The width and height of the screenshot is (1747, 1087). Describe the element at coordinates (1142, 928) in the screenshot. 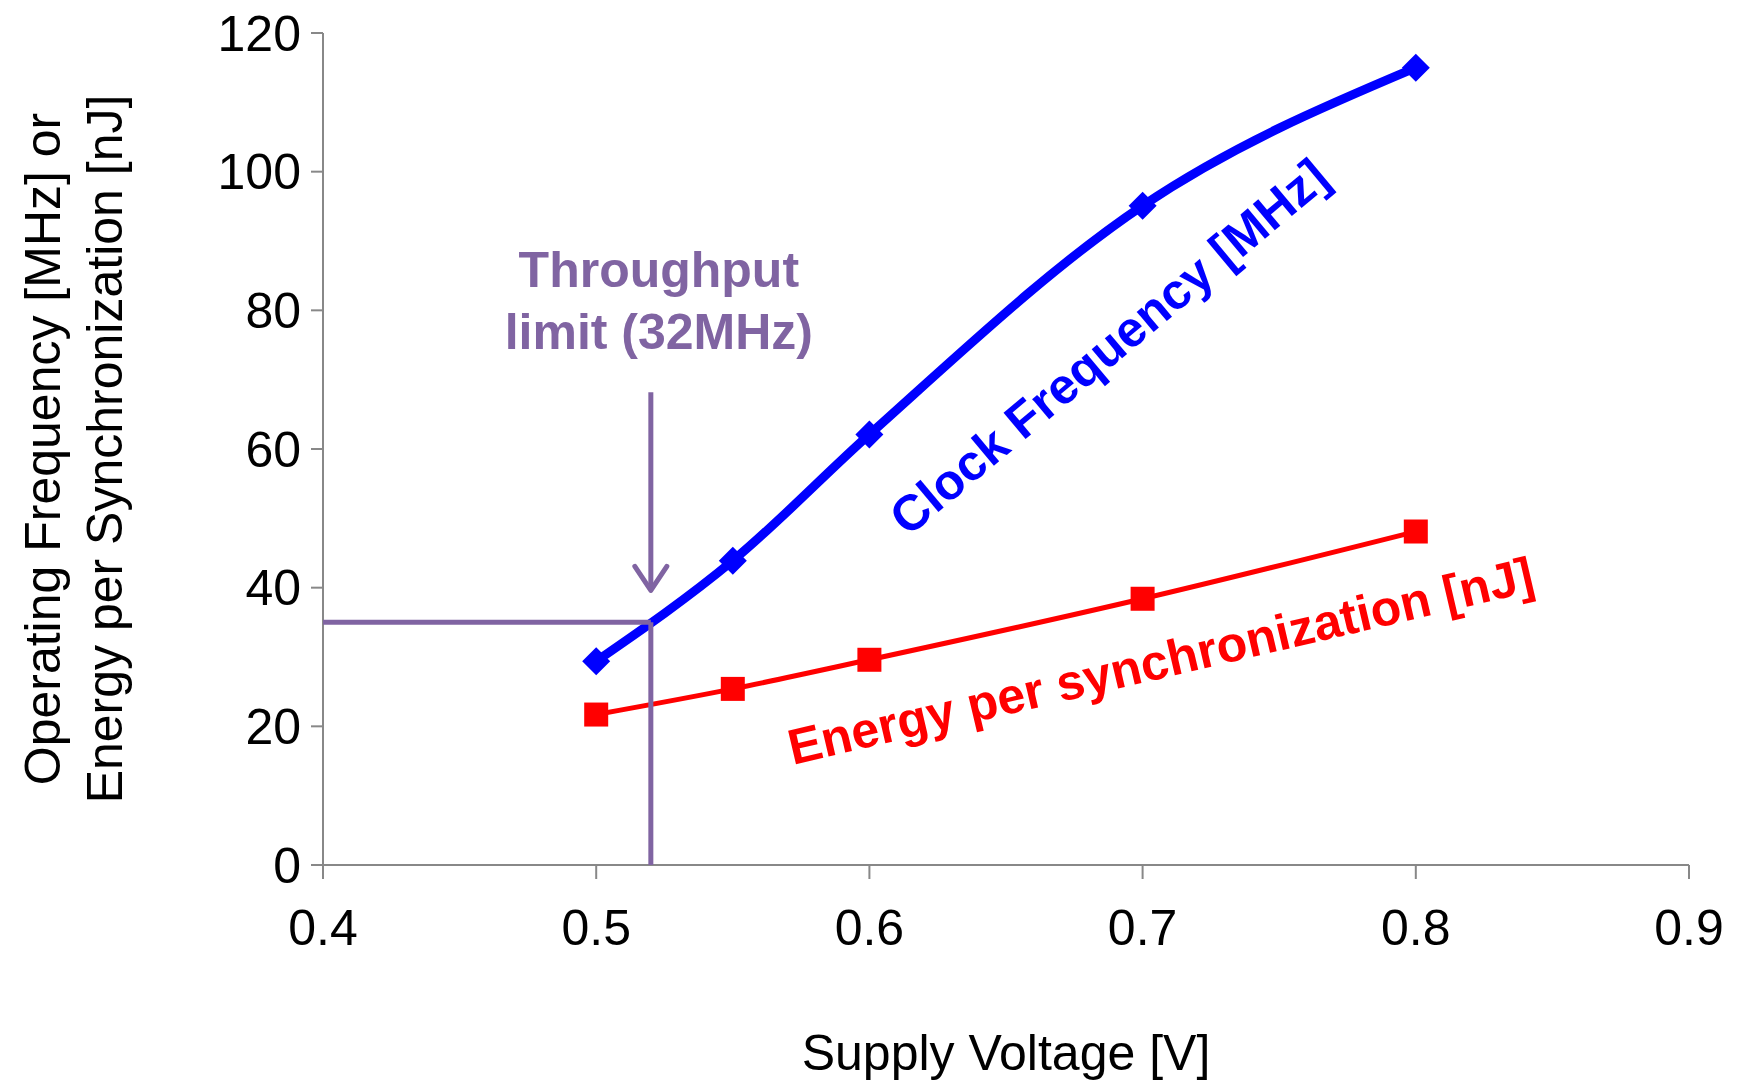

I see `x-tick-label: 0.7` at that location.